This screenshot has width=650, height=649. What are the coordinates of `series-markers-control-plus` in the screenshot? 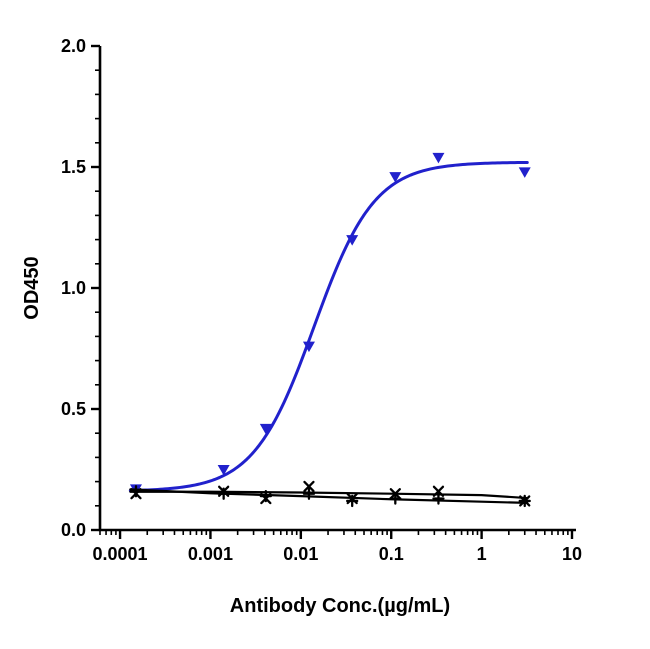 It's located at (330, 496).